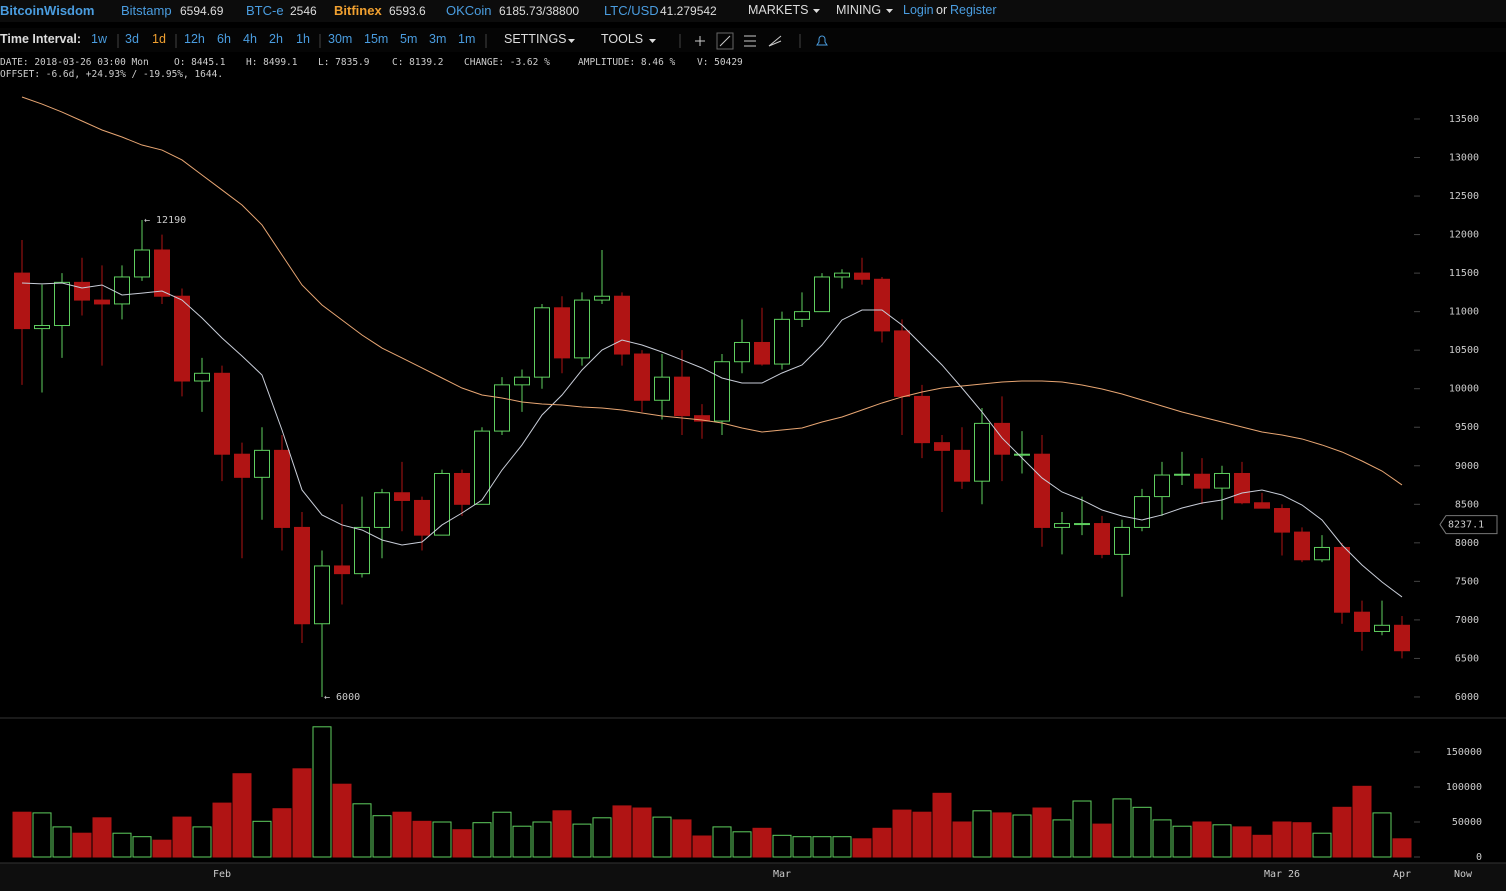 The height and width of the screenshot is (891, 1506). Describe the element at coordinates (376, 39) in the screenshot. I see `interval-button: 15m` at that location.